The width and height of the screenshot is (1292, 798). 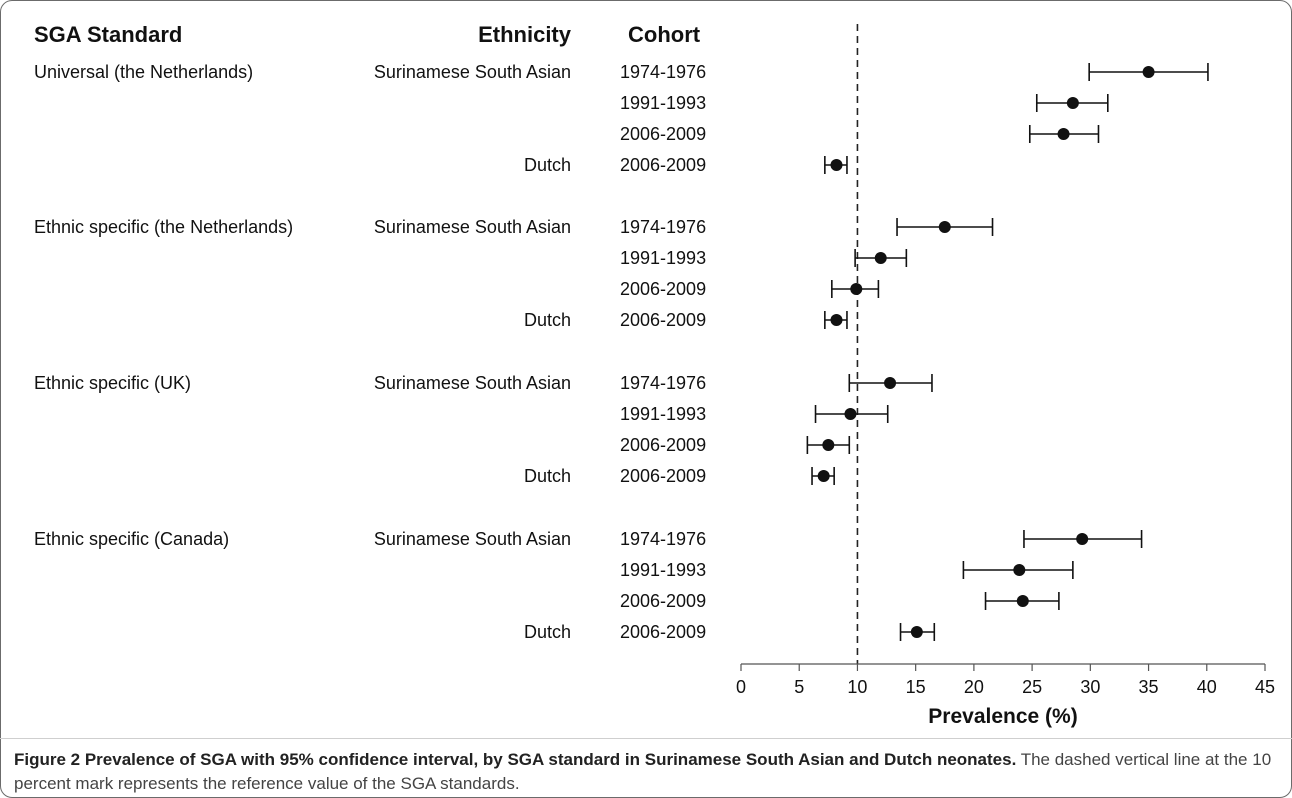 I want to click on x-tick-label: 15, so click(x=916, y=687).